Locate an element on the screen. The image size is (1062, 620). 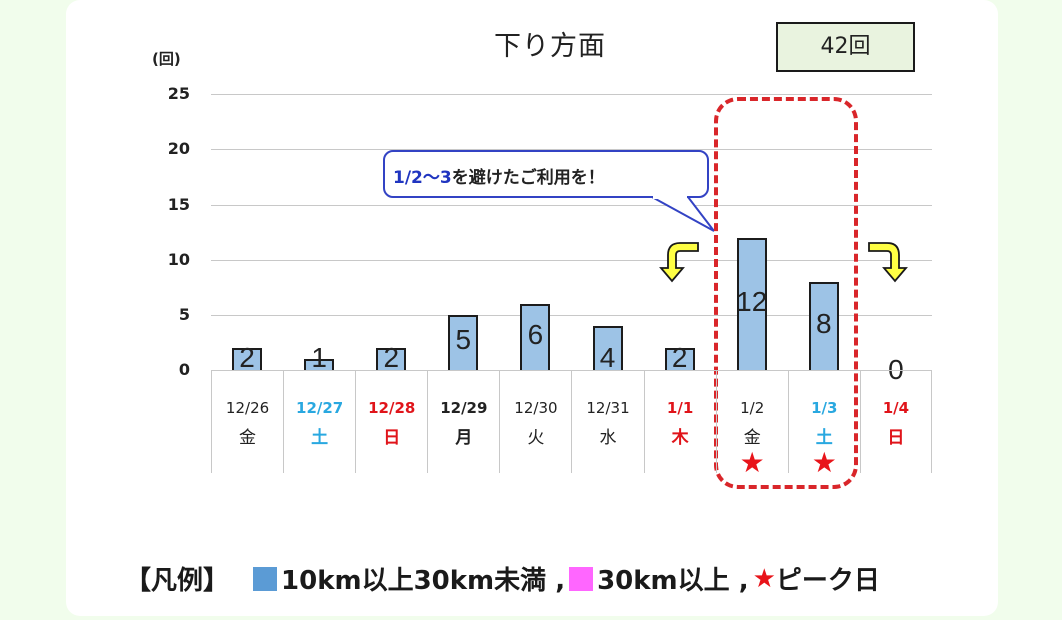
y-tick-15: 15 is located at coordinates (178, 204).